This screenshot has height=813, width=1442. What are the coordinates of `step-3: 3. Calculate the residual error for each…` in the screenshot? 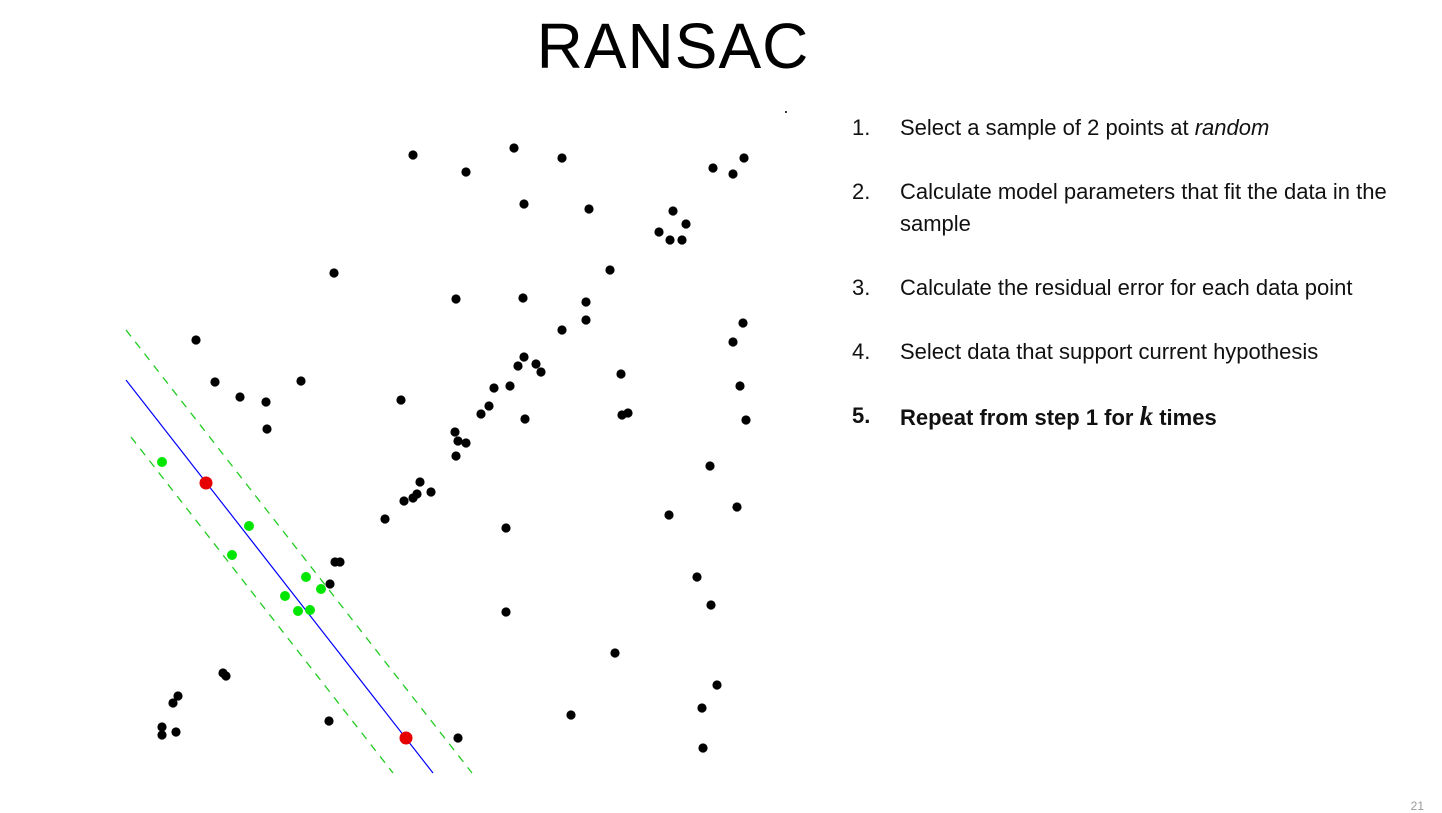 It's located at (1142, 288).